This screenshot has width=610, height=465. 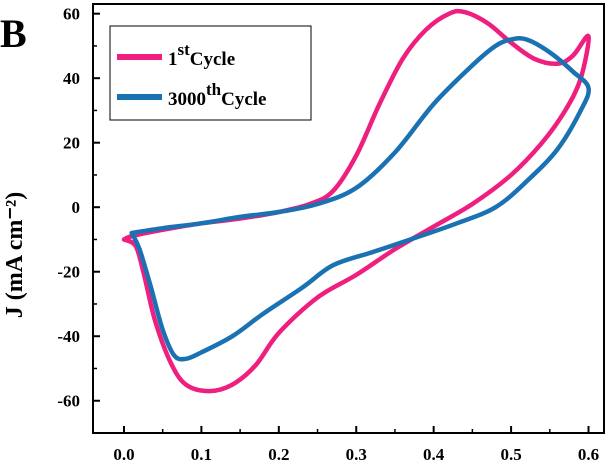 What do you see at coordinates (588, 454) in the screenshot?
I see `x-tick-label: 0.6` at bounding box center [588, 454].